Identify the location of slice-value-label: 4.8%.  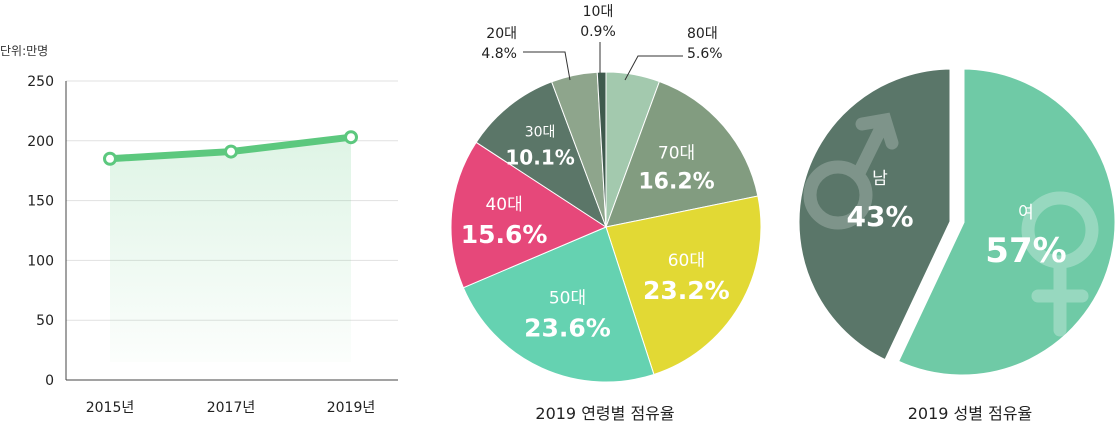
(499, 54).